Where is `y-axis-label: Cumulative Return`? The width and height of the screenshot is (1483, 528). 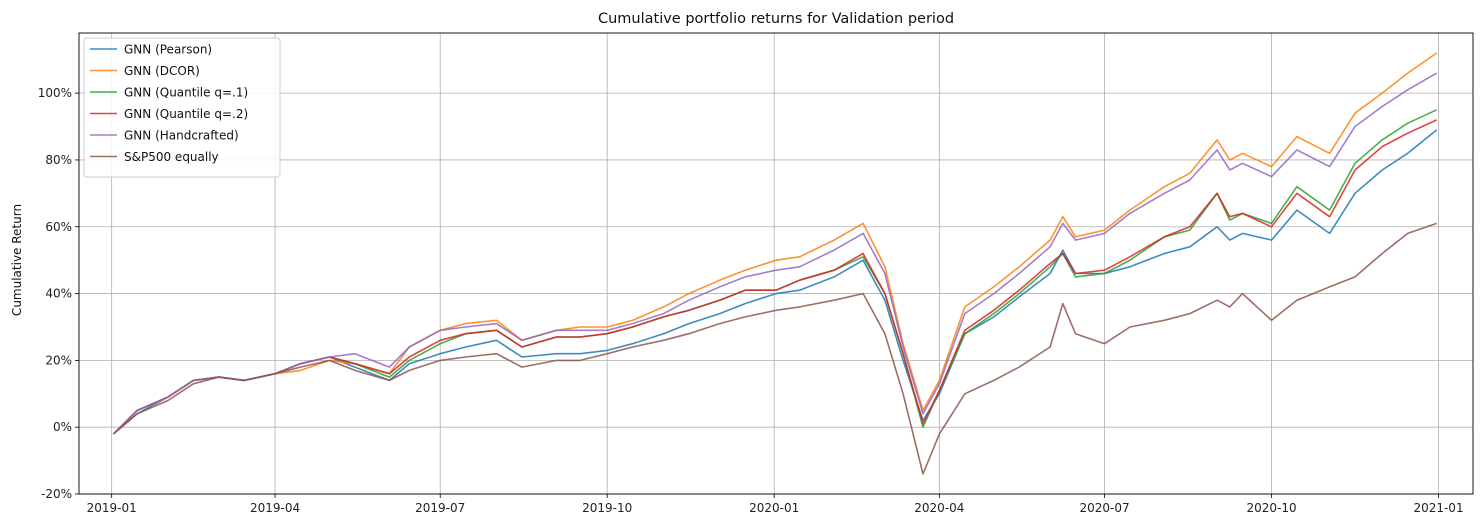
y-axis-label: Cumulative Return is located at coordinates (17, 260).